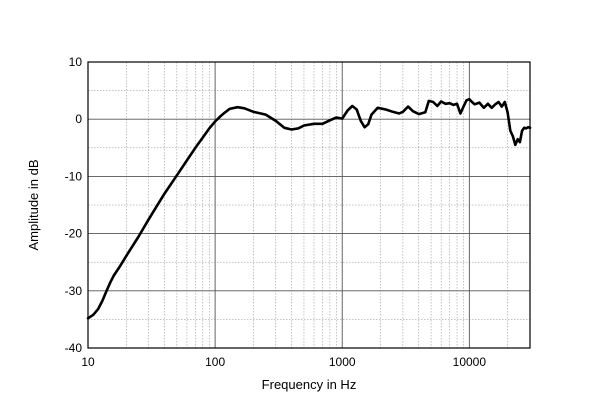 The width and height of the screenshot is (600, 416). I want to click on x-tick-label: 1000, so click(342, 362).